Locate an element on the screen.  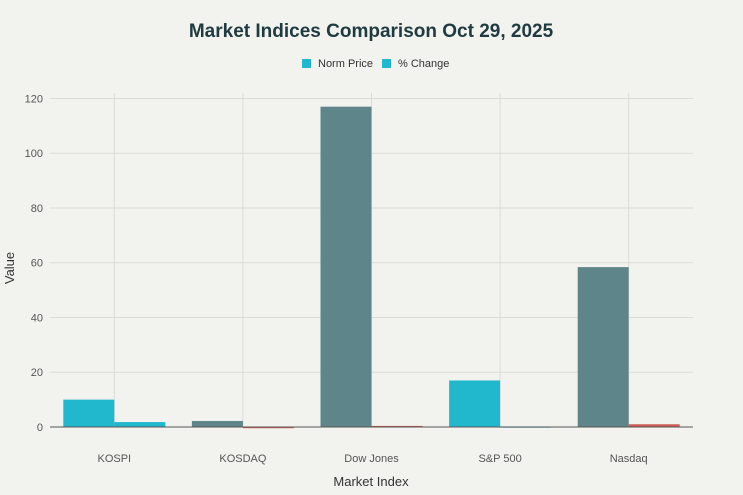
legend: Norm Price % Change is located at coordinates (375, 64).